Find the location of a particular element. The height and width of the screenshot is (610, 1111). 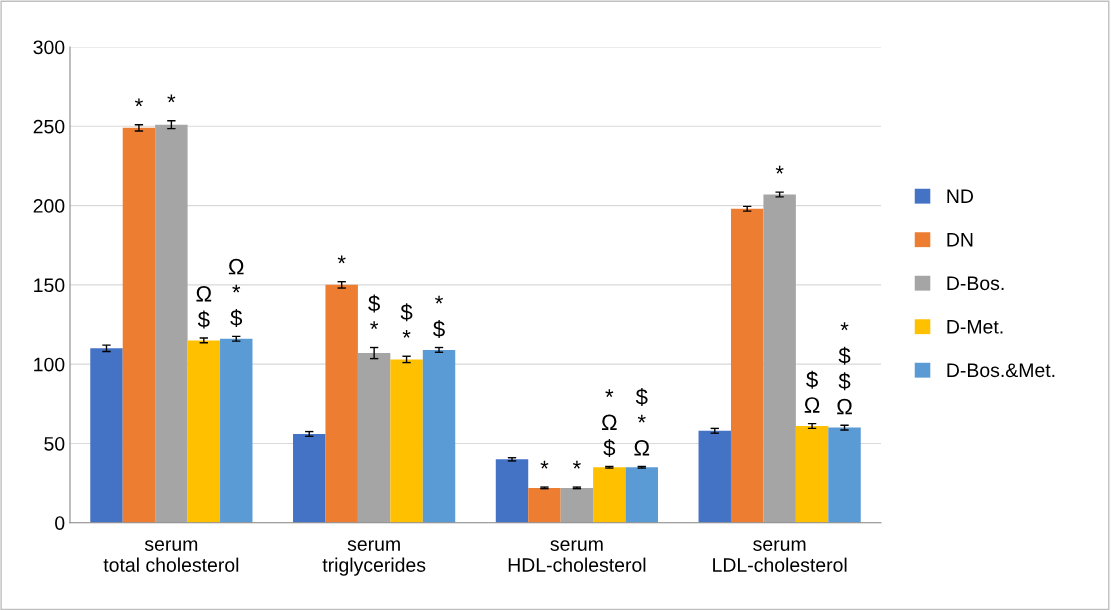

y-tick-label: 250 is located at coordinates (49, 126).